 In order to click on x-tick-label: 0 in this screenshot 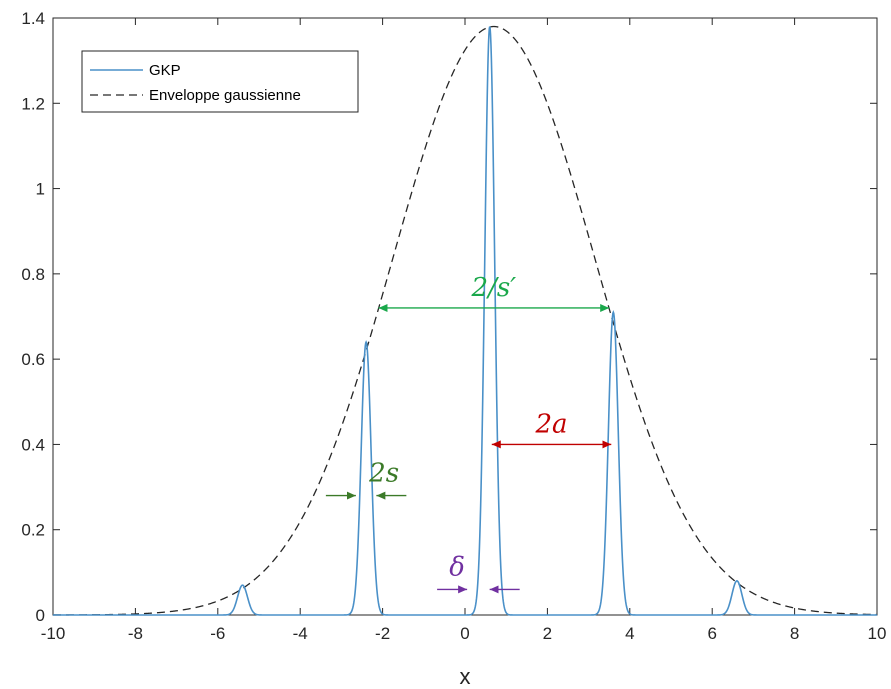, I will do `click(464, 633)`.